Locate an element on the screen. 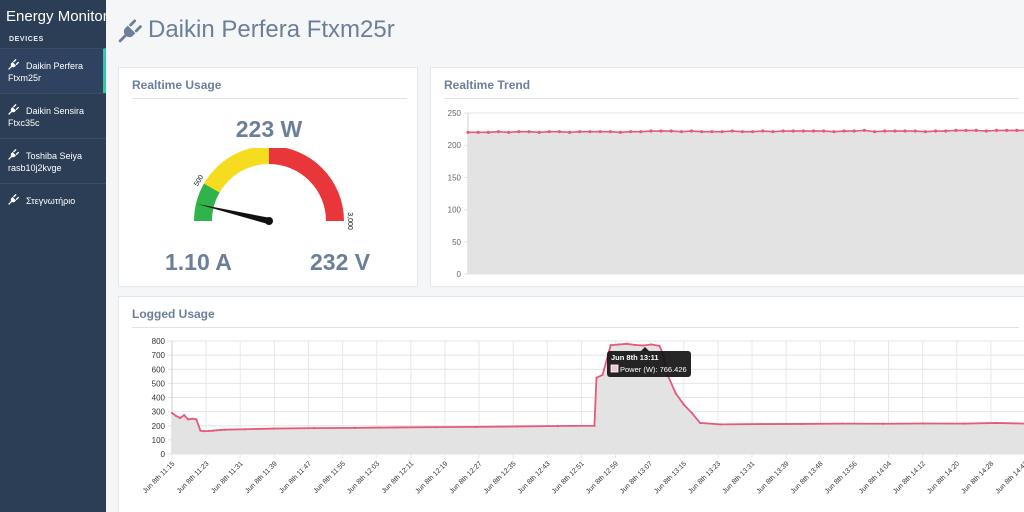 The image size is (1024, 512). sidebar-item-device-2: Daikin Sensira Ftxc35c is located at coordinates (53, 115).